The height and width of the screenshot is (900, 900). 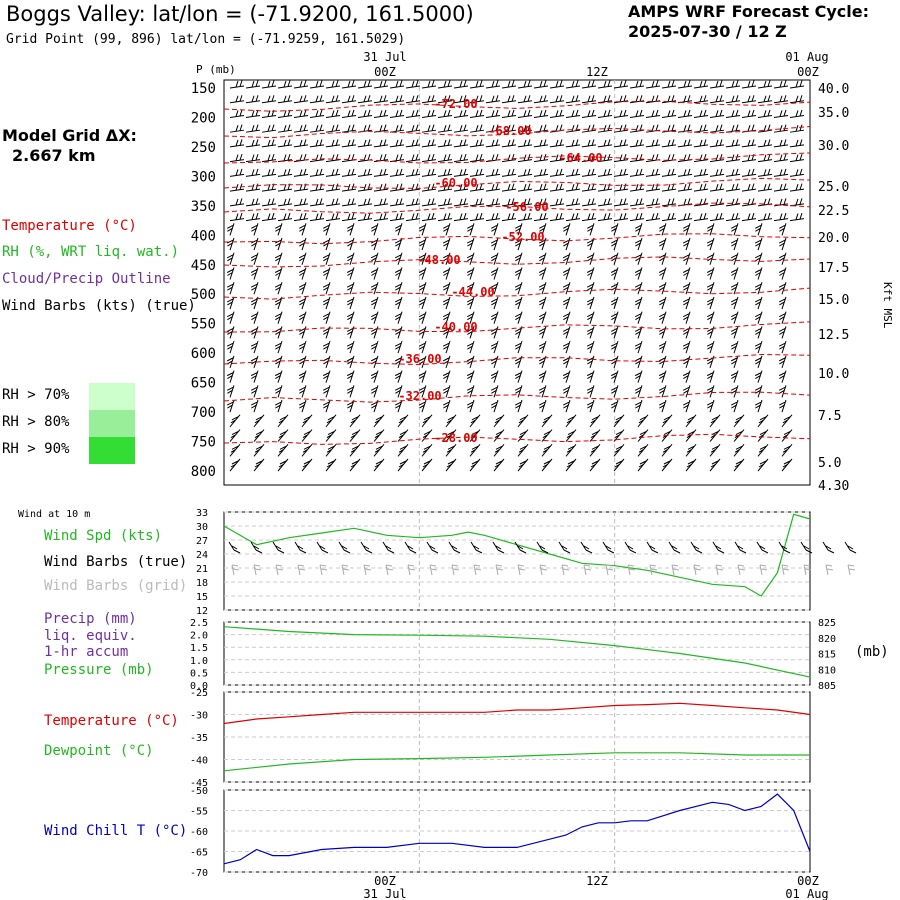 What do you see at coordinates (199, 636) in the screenshot?
I see `y-tick-label: 2.0` at bounding box center [199, 636].